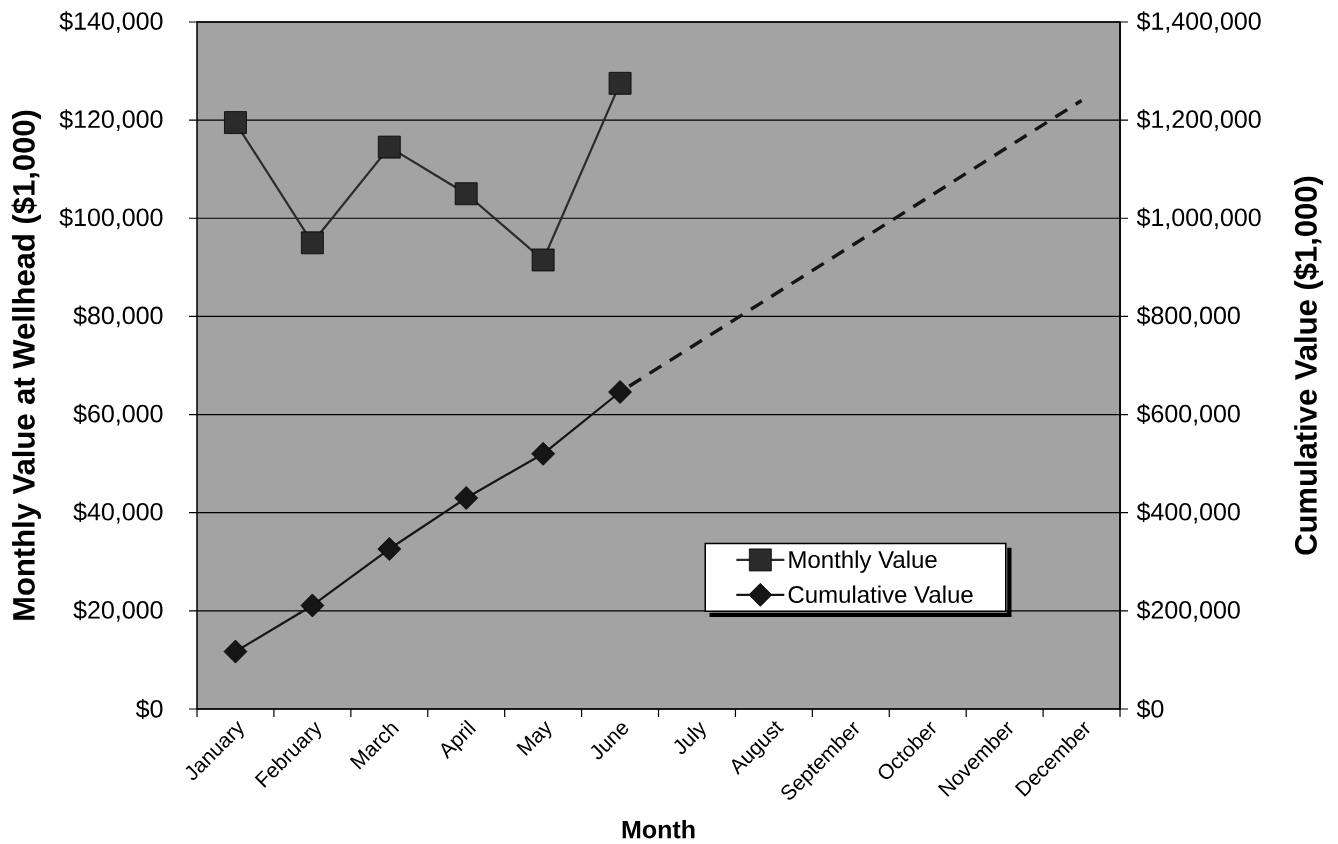  What do you see at coordinates (111, 120) in the screenshot?
I see `y-tick-label: $120,000` at bounding box center [111, 120].